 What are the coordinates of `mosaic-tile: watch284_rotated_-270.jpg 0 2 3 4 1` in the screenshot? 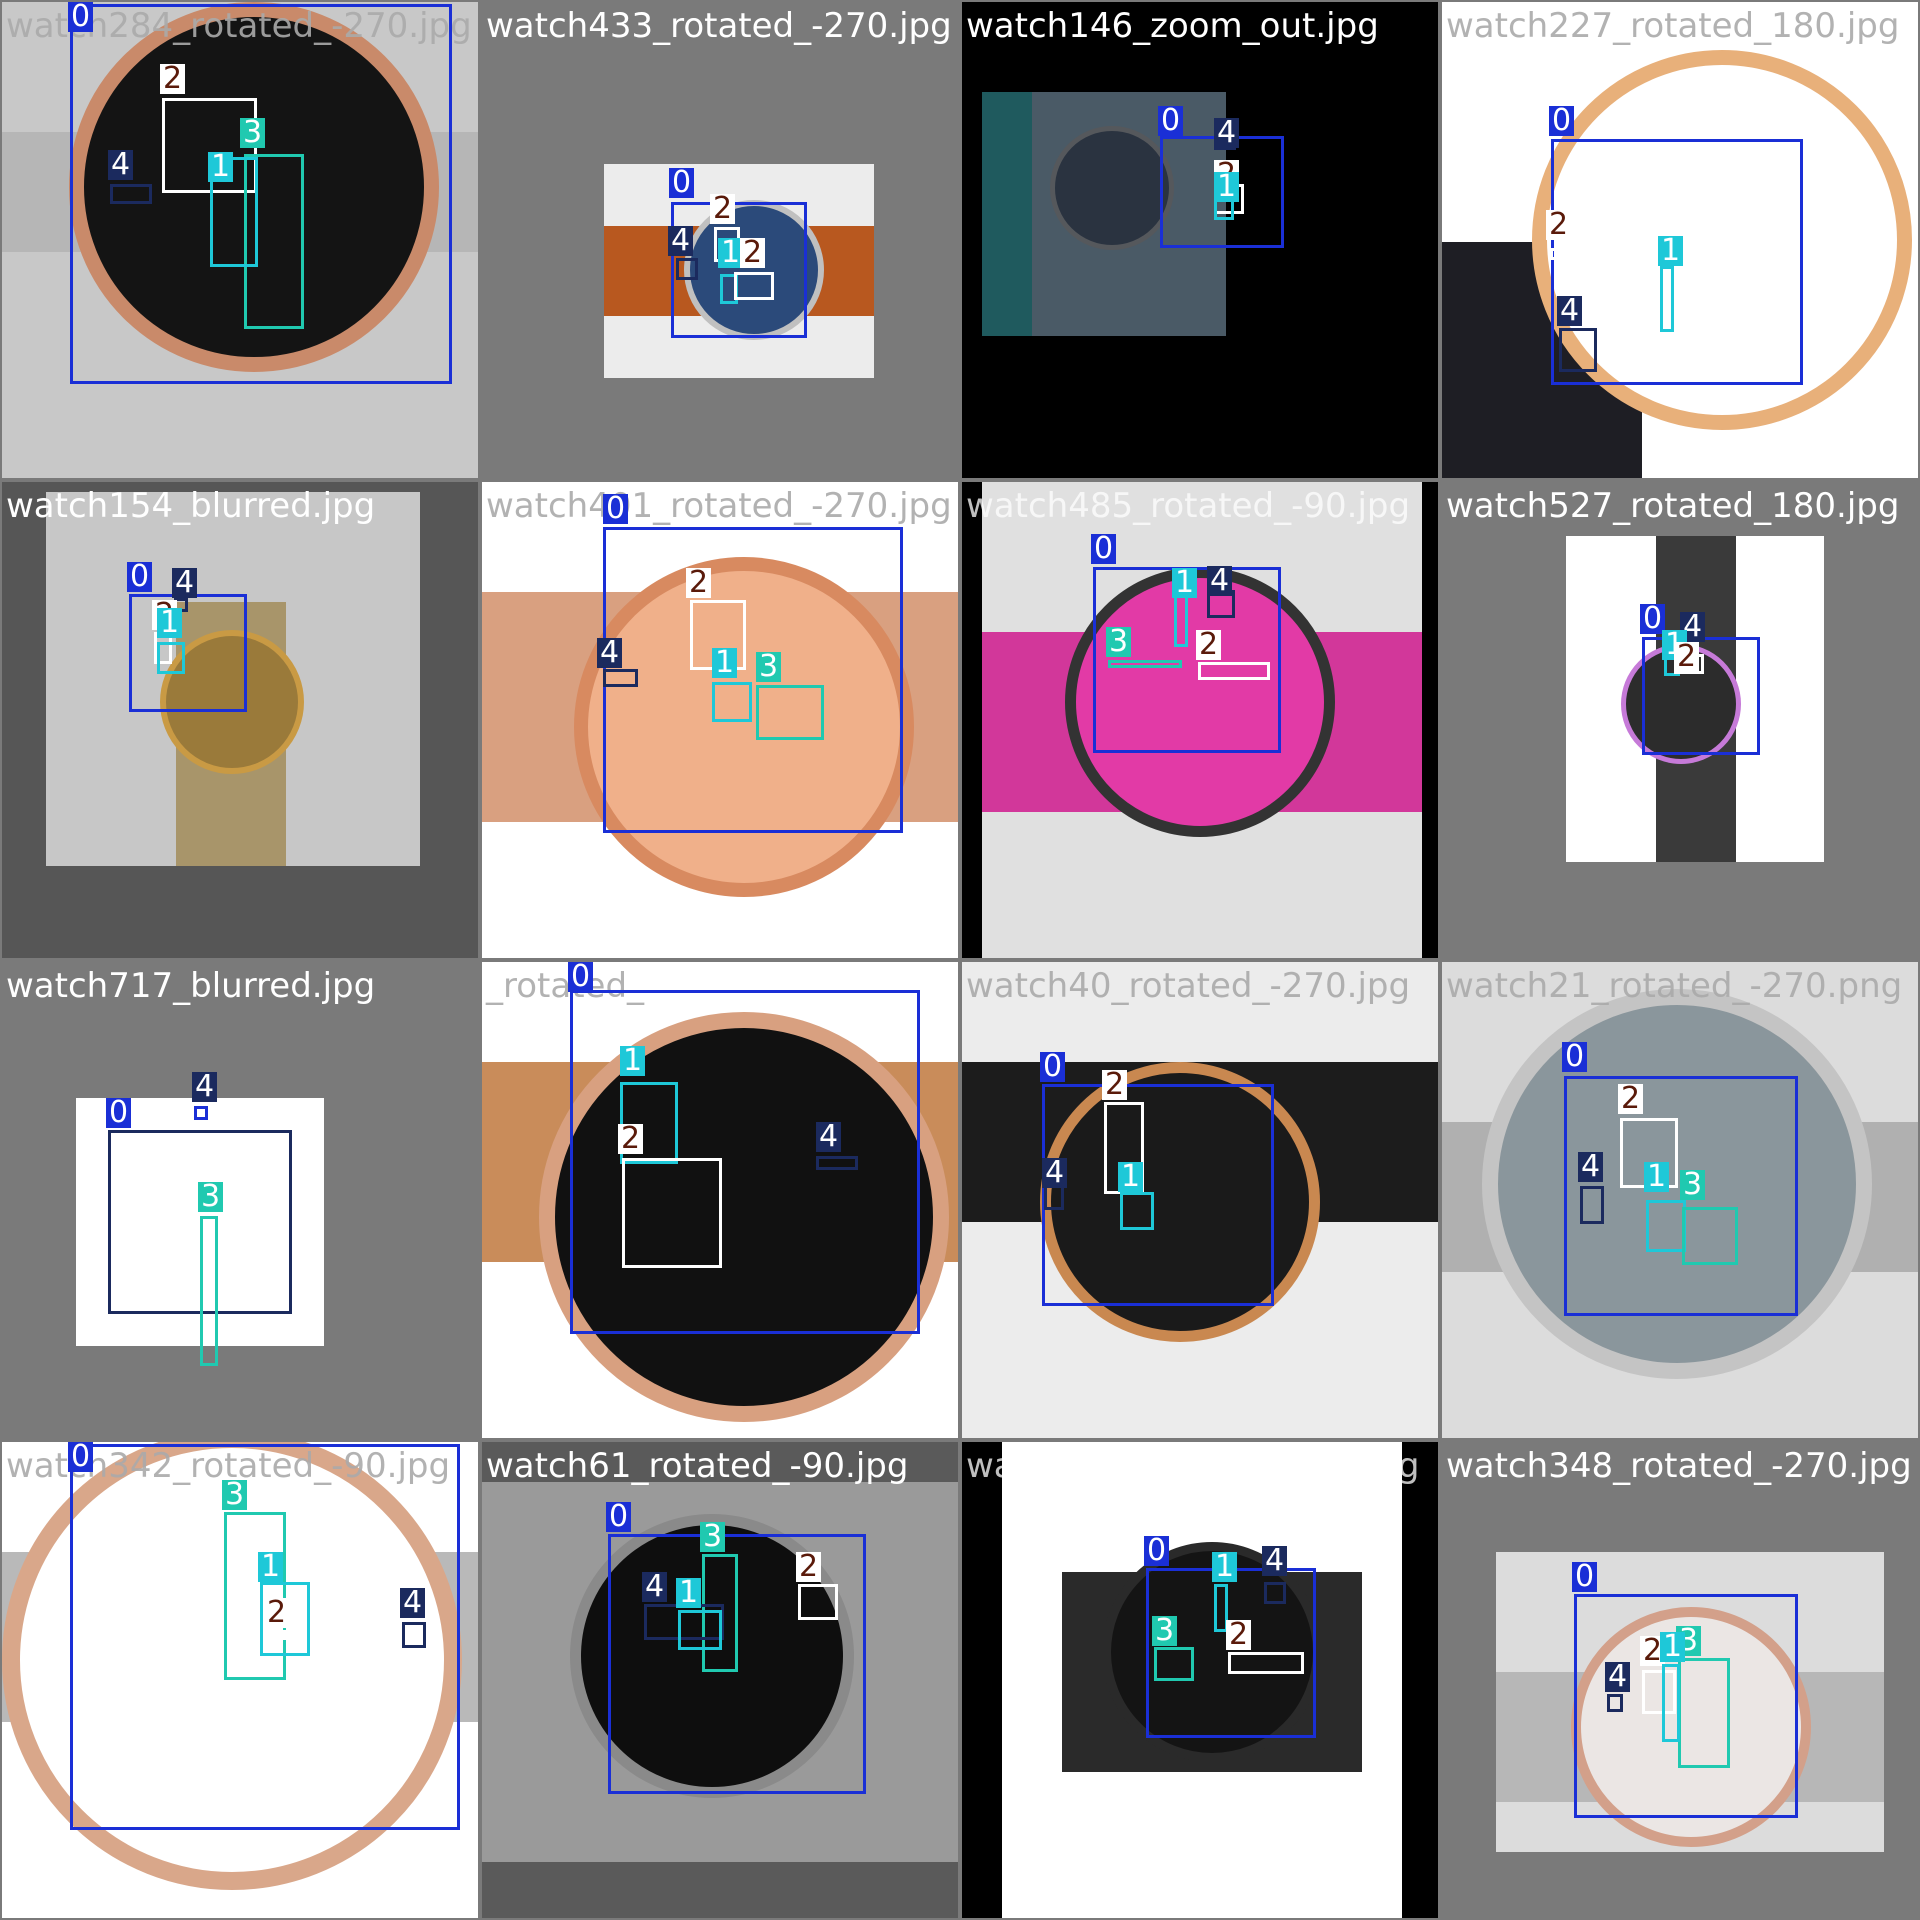 It's located at (240, 240).